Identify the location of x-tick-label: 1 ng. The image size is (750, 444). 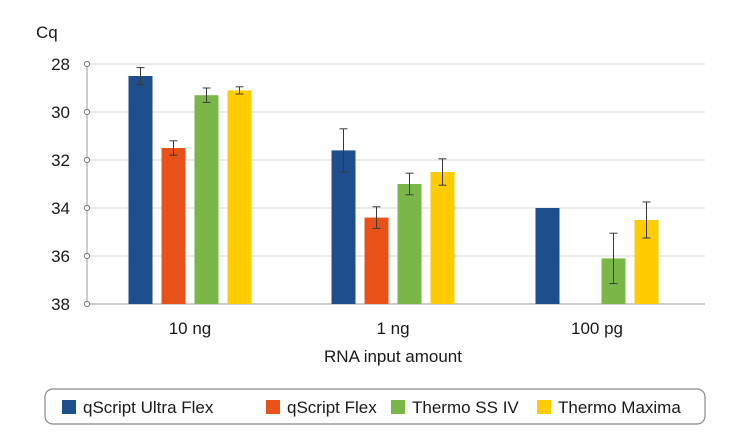
(392, 328).